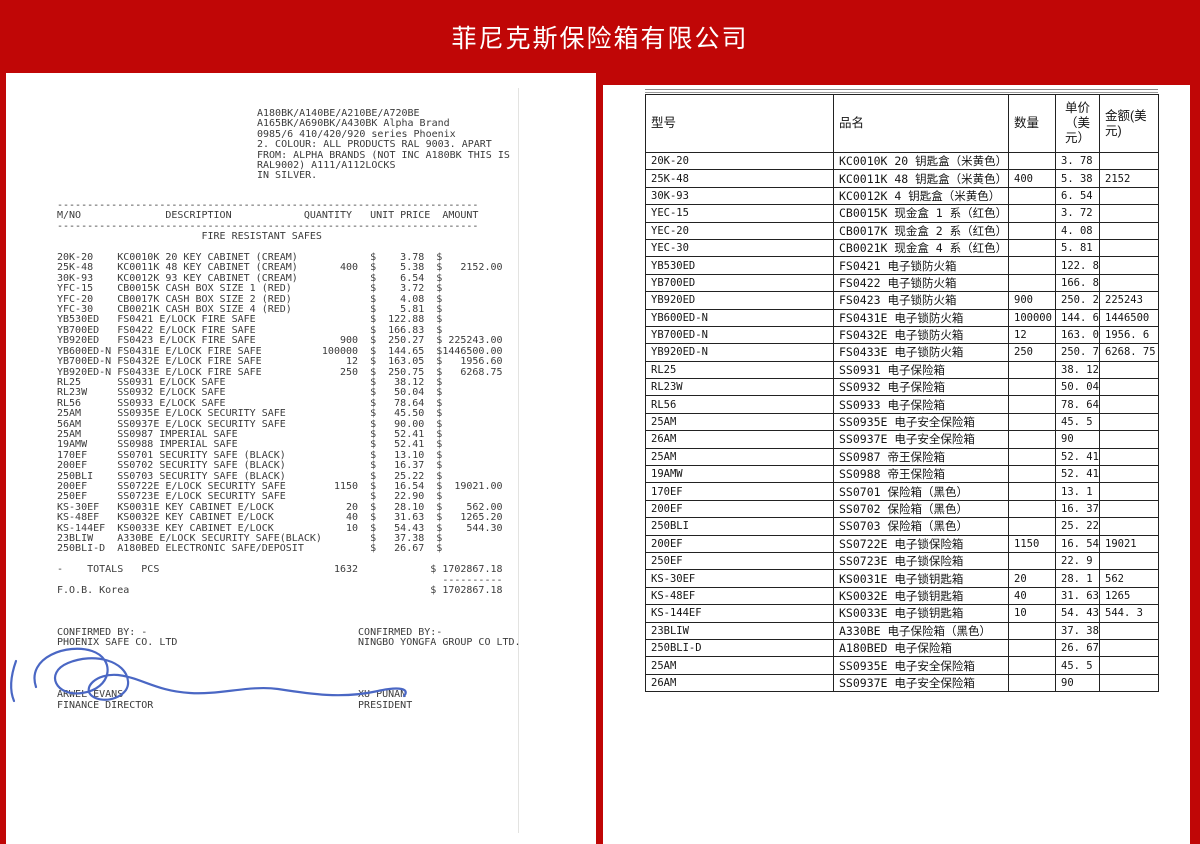 This screenshot has height=844, width=1200. I want to click on table-row: RL23W SS0932 电子保险箱 50. 04, so click(902, 387).